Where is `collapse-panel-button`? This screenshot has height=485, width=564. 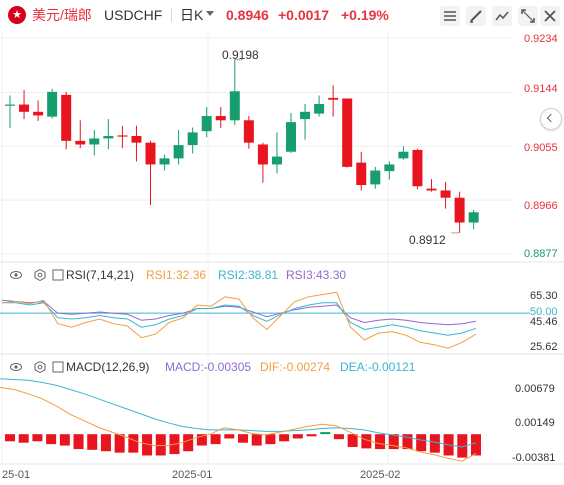
collapse-panel-button is located at coordinates (551, 119).